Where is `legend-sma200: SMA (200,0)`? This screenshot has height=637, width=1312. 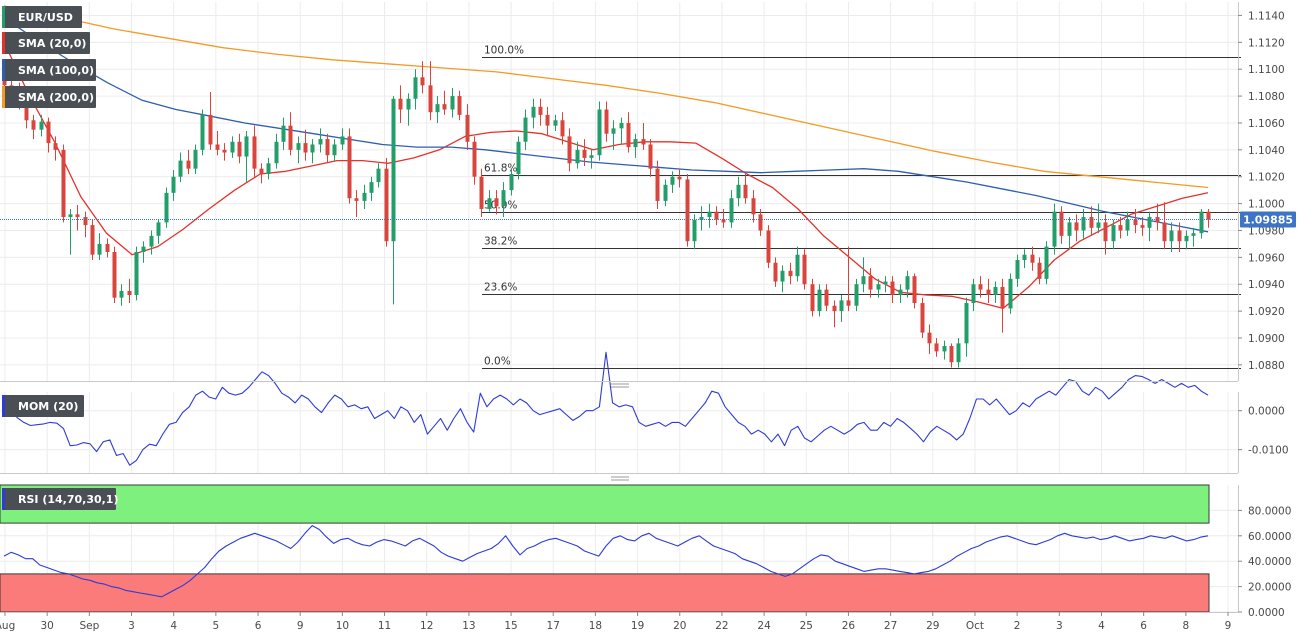
legend-sma200: SMA (200,0) is located at coordinates (49, 97).